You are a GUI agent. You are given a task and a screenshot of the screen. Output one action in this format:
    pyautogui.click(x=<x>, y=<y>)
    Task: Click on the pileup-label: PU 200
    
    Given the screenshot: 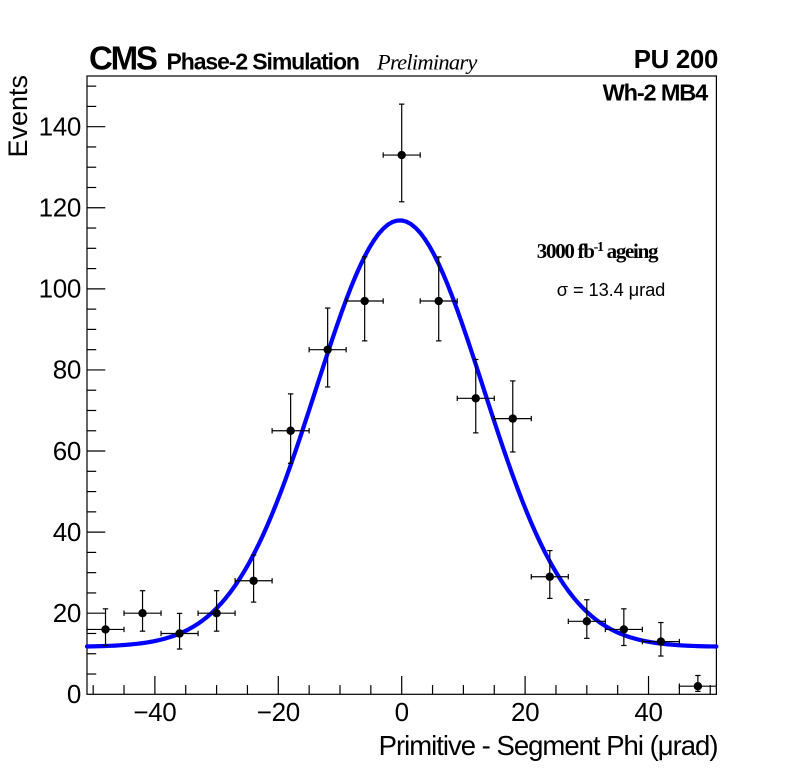 What is the action you would take?
    pyautogui.click(x=676, y=60)
    